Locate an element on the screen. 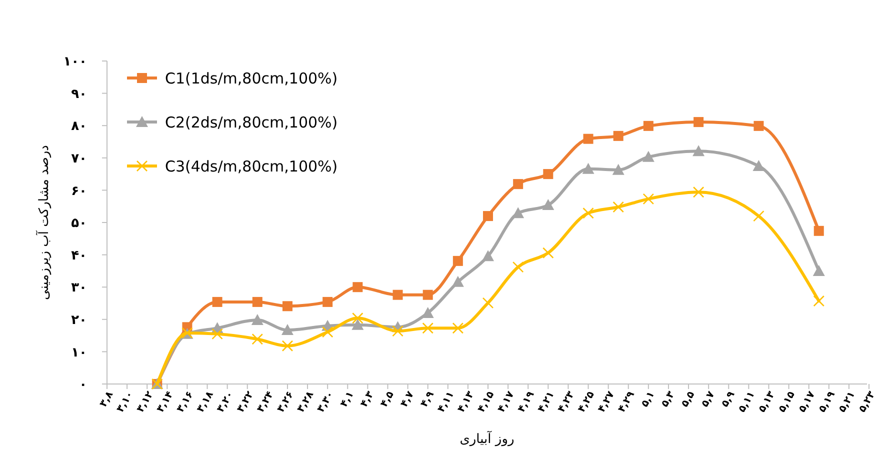  x-tick-label: ۵,۳ is located at coordinates (669, 400).